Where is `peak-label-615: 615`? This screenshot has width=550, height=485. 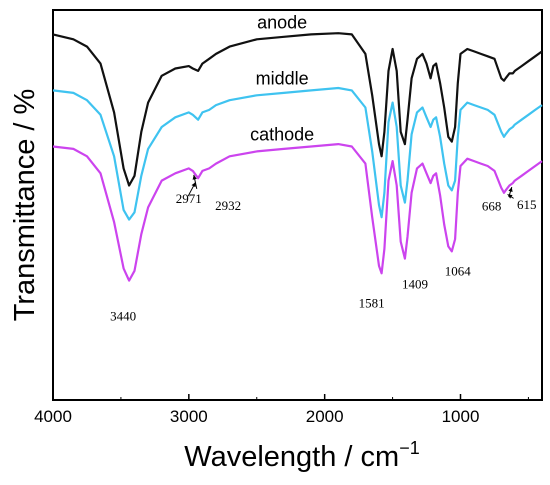
peak-label-615: 615 is located at coordinates (527, 204).